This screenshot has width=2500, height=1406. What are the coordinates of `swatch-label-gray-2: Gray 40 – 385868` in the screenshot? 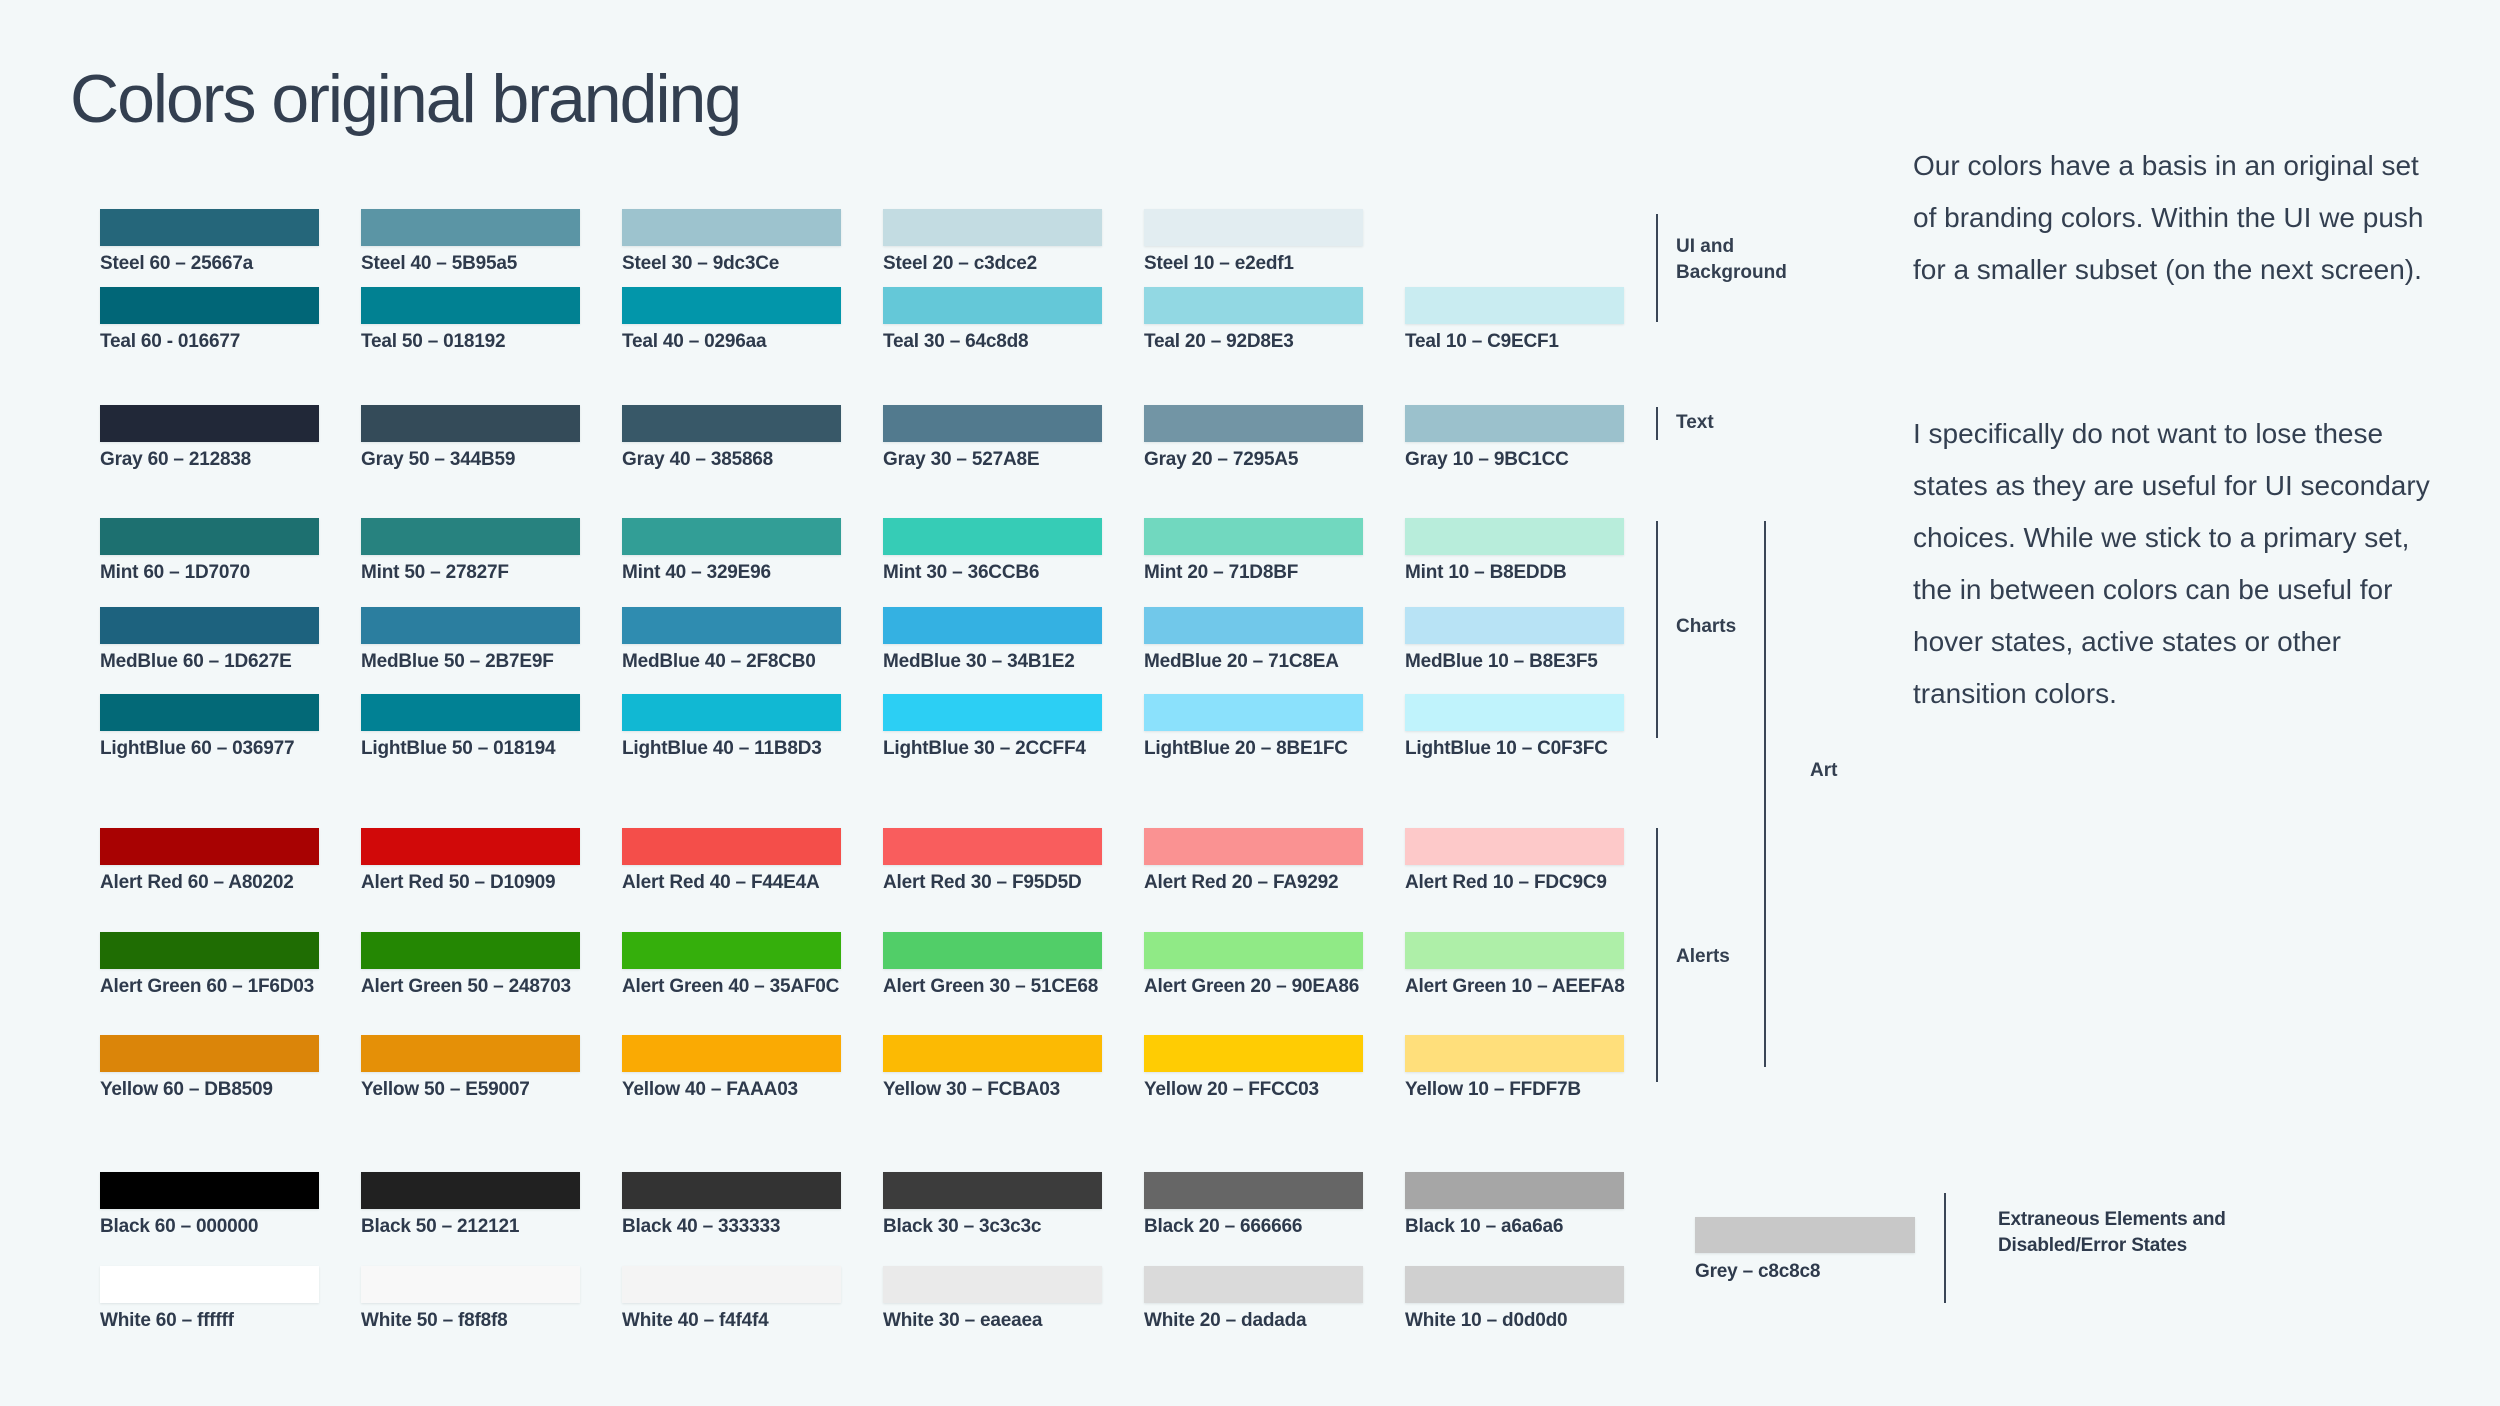 It's located at (698, 459).